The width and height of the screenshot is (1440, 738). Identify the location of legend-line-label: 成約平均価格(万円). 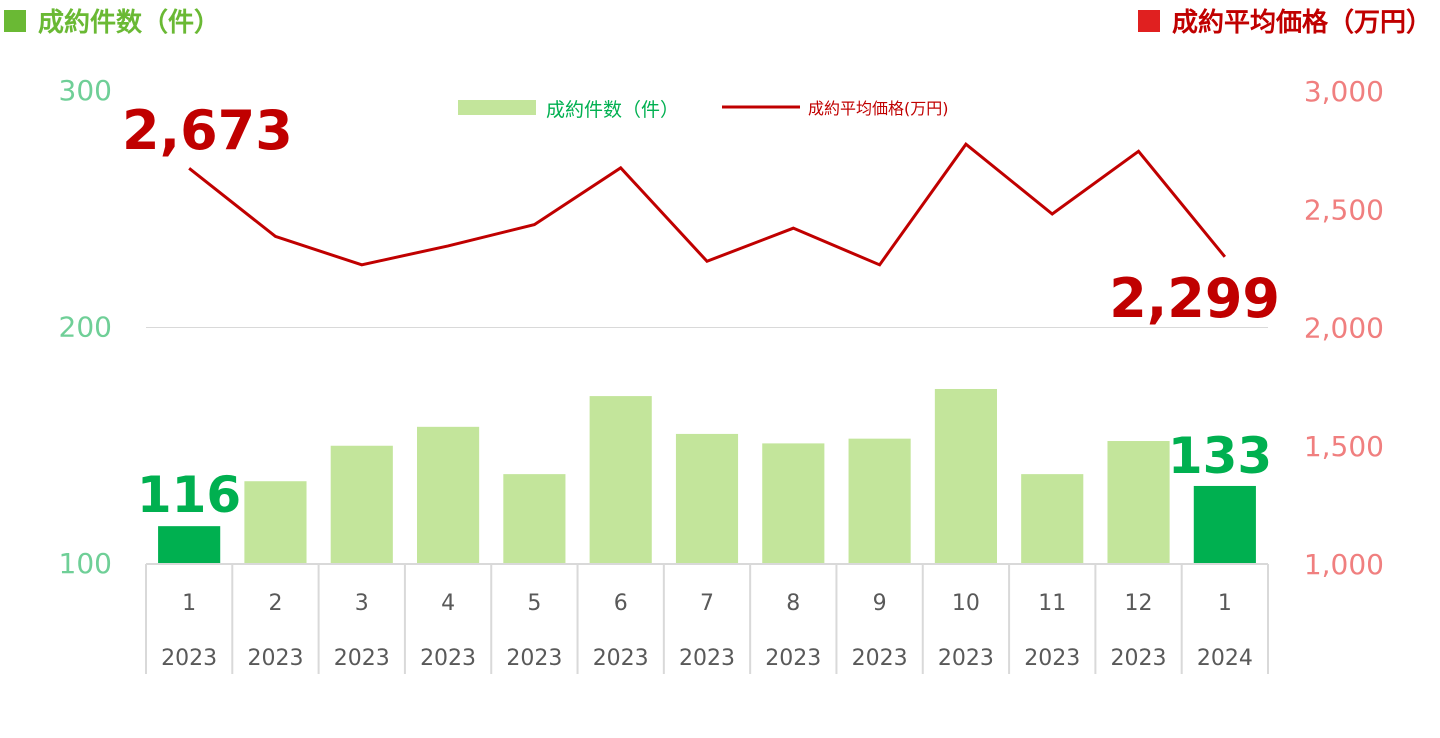
(878, 108).